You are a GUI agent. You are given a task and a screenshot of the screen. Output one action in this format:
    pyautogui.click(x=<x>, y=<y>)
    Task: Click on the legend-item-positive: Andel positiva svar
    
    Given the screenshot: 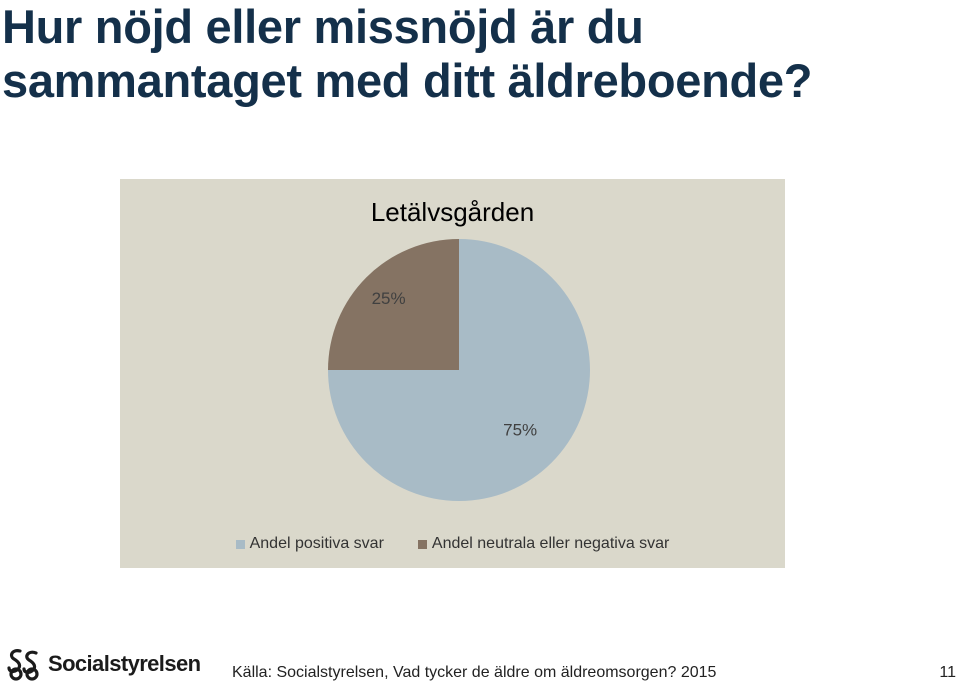 What is the action you would take?
    pyautogui.click(x=309, y=544)
    